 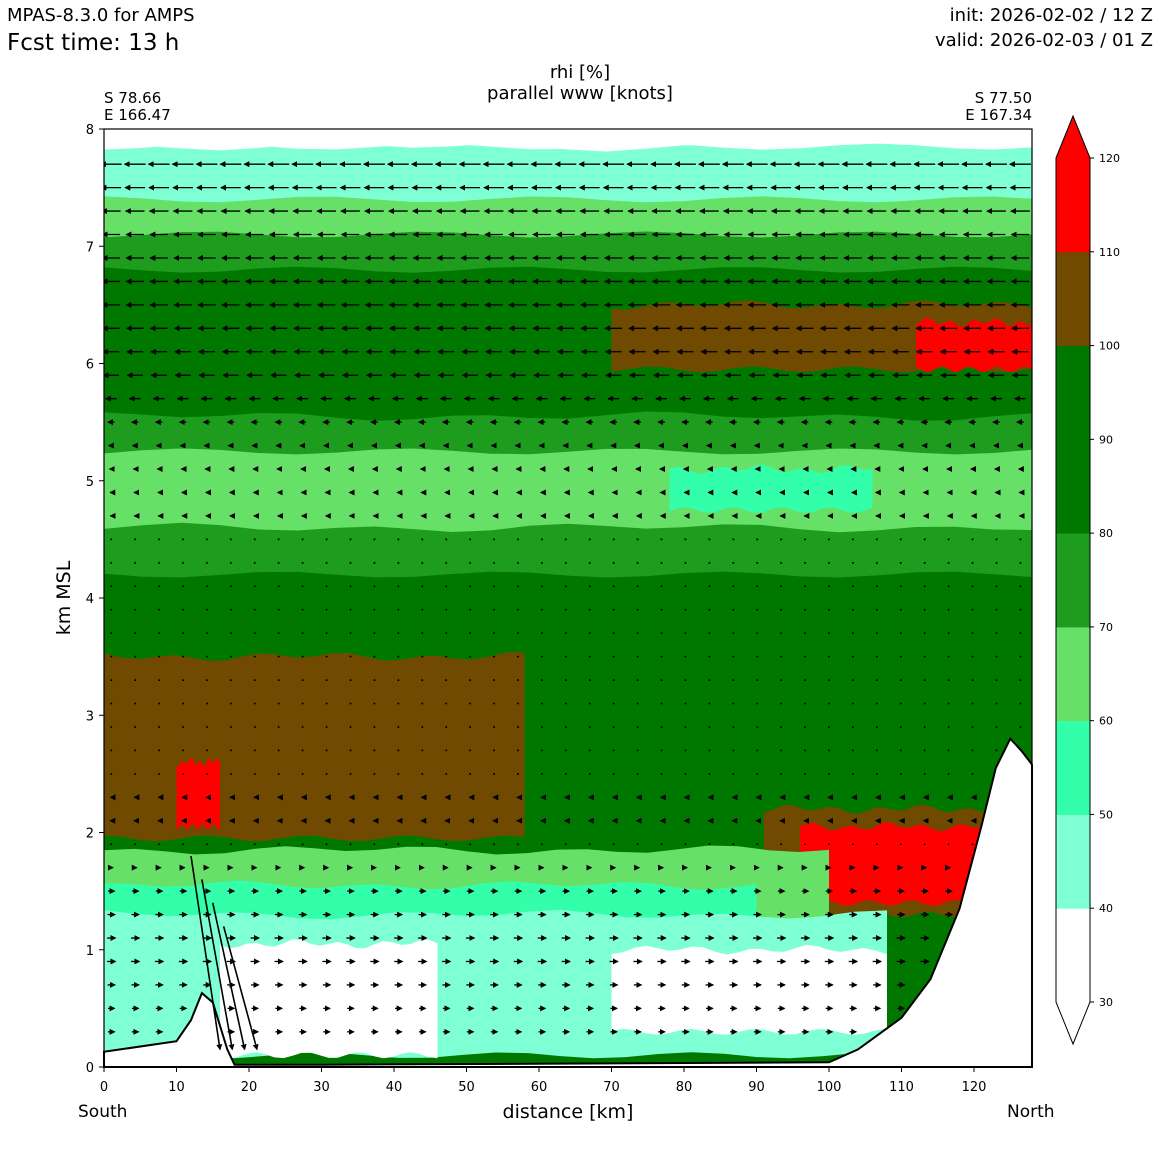 I want to click on colorbar-tick-label: 90, so click(x=1106, y=439).